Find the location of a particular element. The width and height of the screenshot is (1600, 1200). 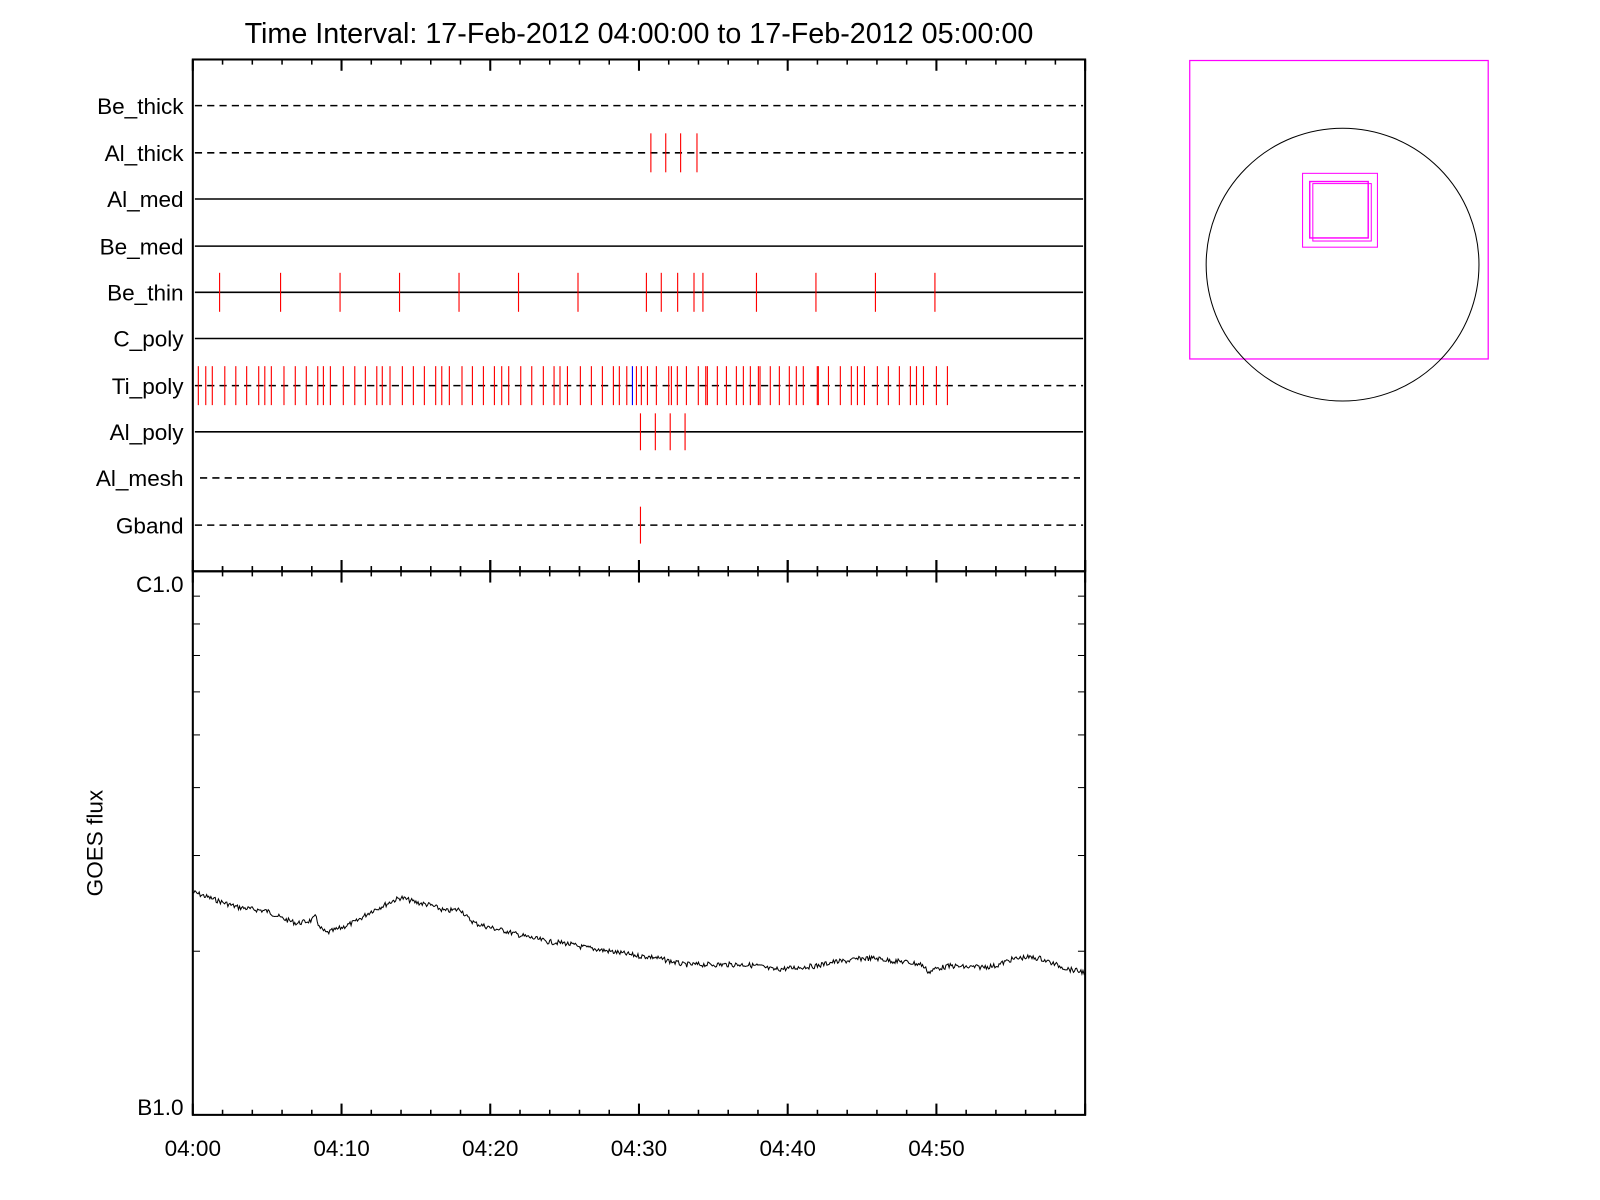

filter-label: Al_poly is located at coordinates (147, 432).